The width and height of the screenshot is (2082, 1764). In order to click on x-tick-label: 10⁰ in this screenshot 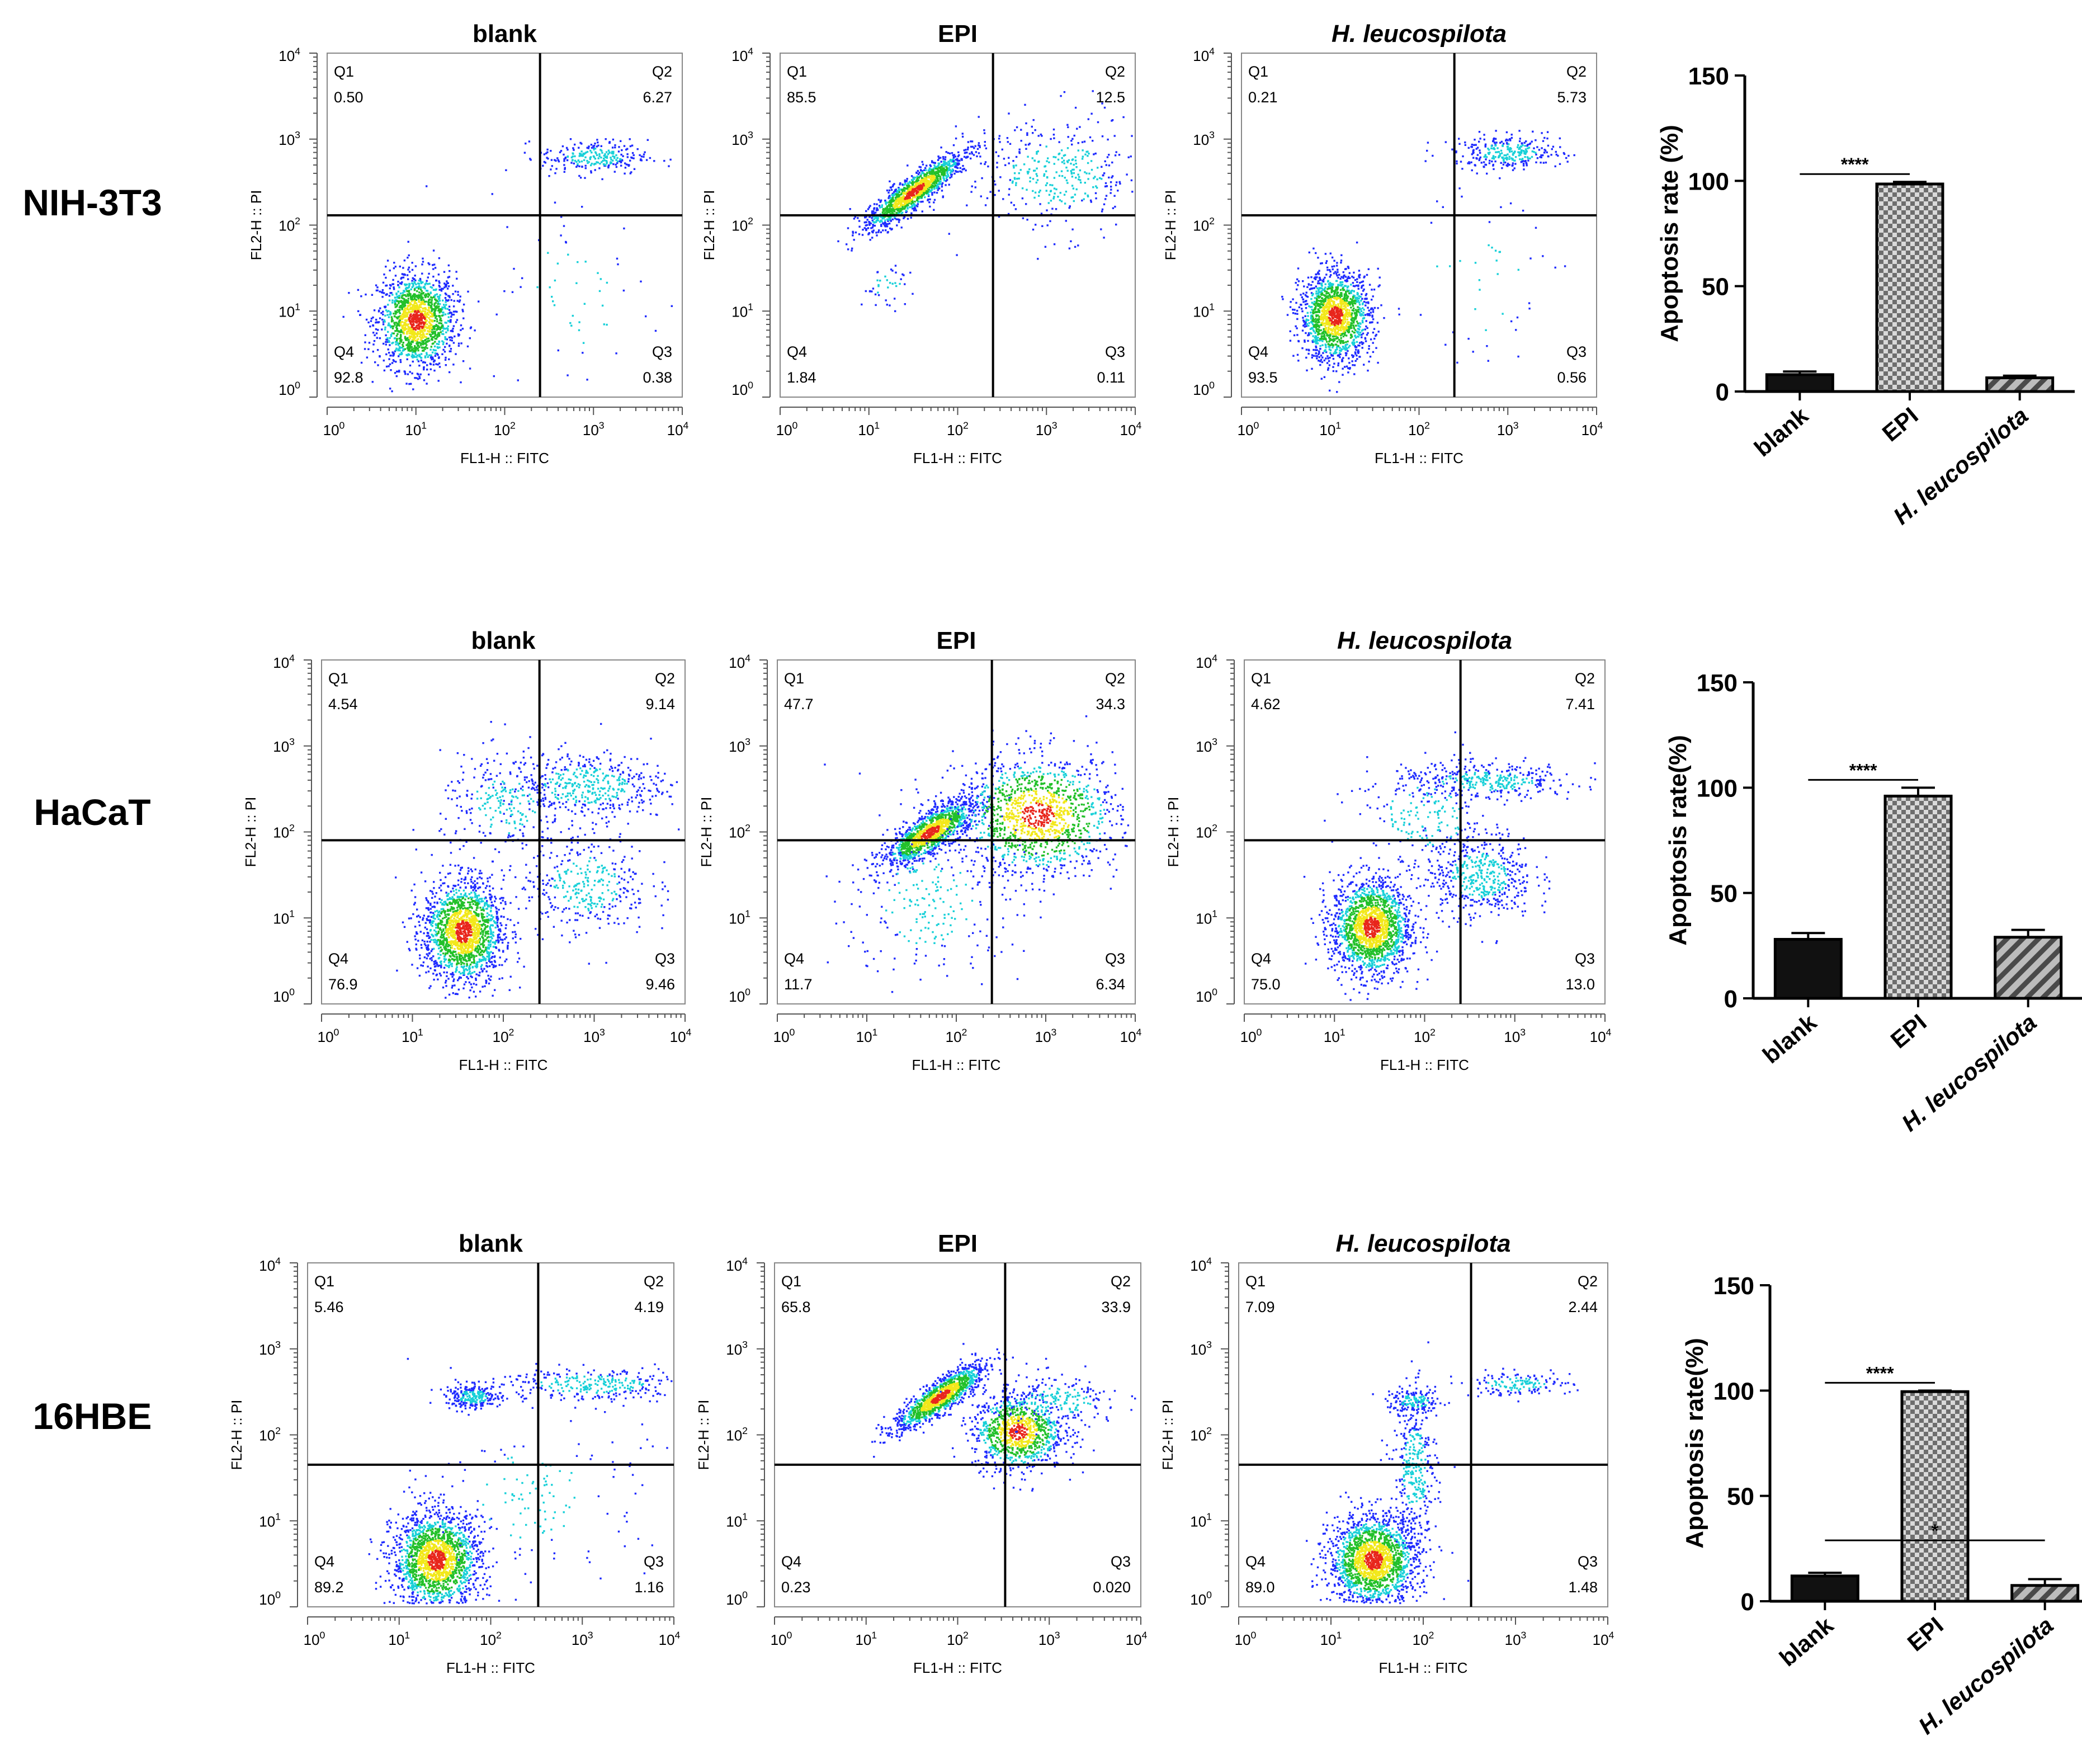, I will do `click(787, 428)`.